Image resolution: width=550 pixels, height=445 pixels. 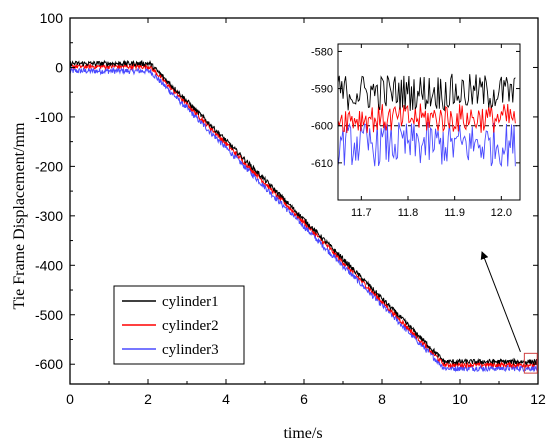 What do you see at coordinates (190, 302) in the screenshot?
I see `legend-label: cylinder1` at bounding box center [190, 302].